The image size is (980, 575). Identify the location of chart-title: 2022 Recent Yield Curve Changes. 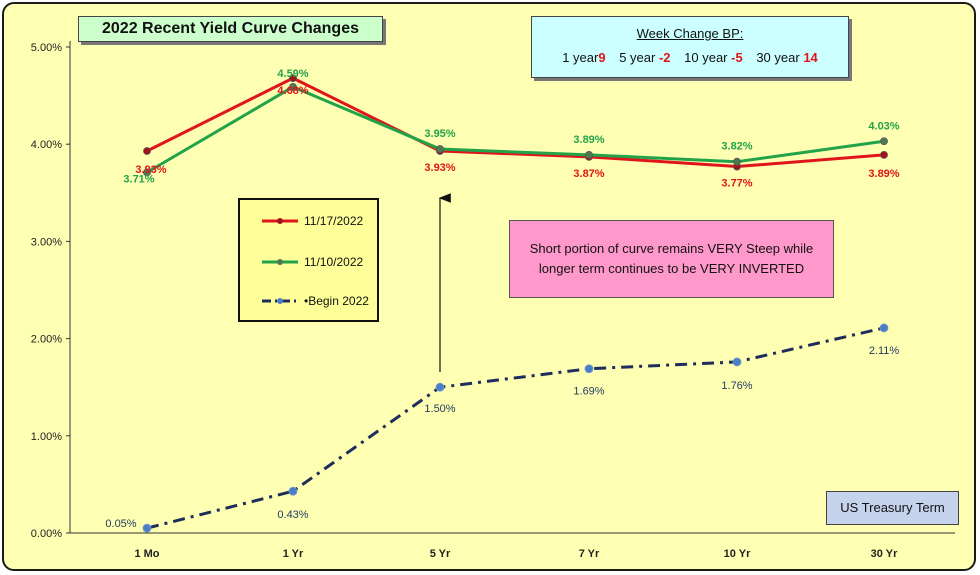
(230, 29).